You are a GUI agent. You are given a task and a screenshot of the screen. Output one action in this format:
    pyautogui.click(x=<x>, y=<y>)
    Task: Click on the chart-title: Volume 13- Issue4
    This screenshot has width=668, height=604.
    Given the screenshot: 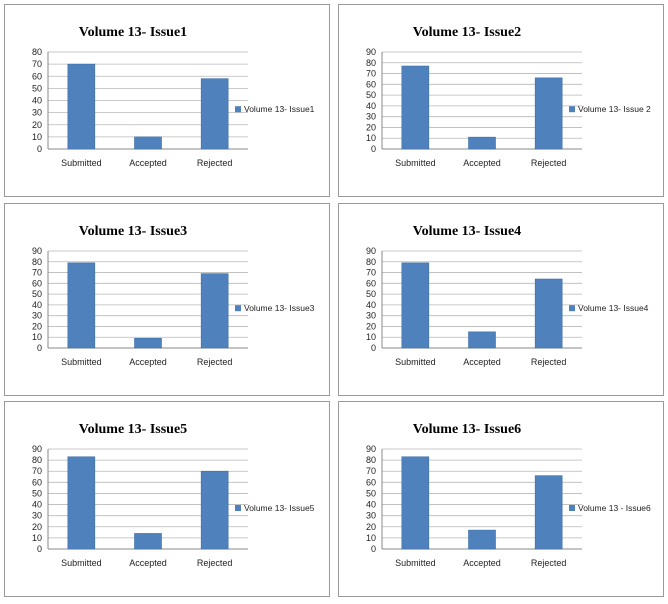 What is the action you would take?
    pyautogui.click(x=467, y=231)
    